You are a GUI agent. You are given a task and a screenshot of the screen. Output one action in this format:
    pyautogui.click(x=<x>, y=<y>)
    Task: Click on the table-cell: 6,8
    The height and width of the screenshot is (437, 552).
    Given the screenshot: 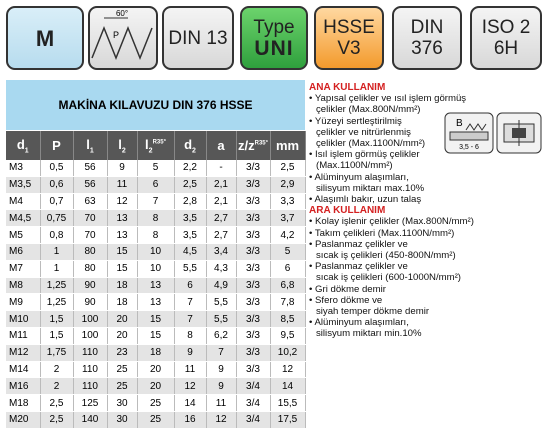 What is the action you would take?
    pyautogui.click(x=288, y=286)
    